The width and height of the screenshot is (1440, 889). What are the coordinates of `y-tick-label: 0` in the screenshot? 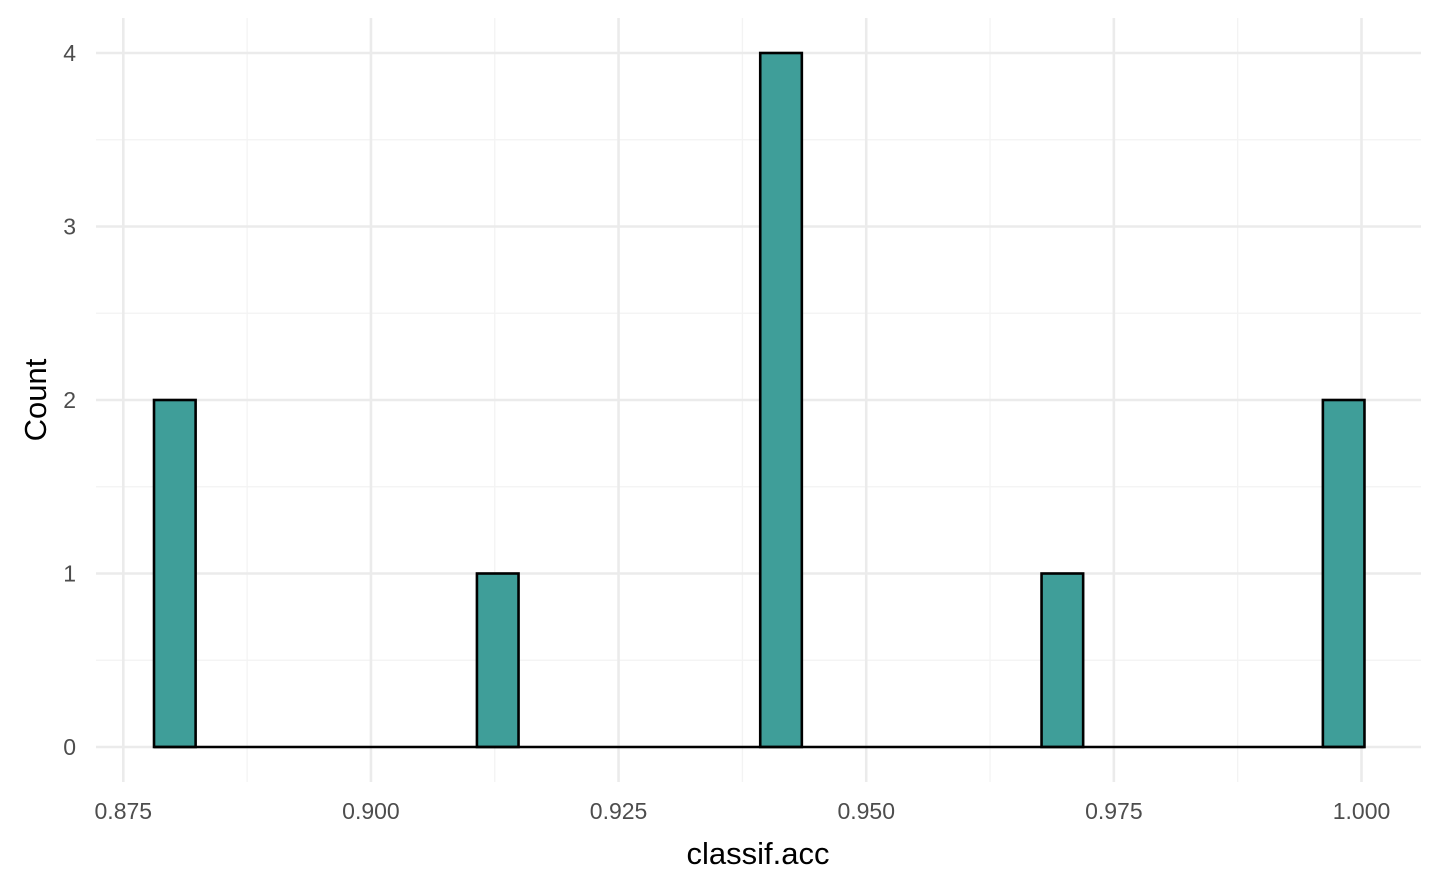 It's located at (69, 747).